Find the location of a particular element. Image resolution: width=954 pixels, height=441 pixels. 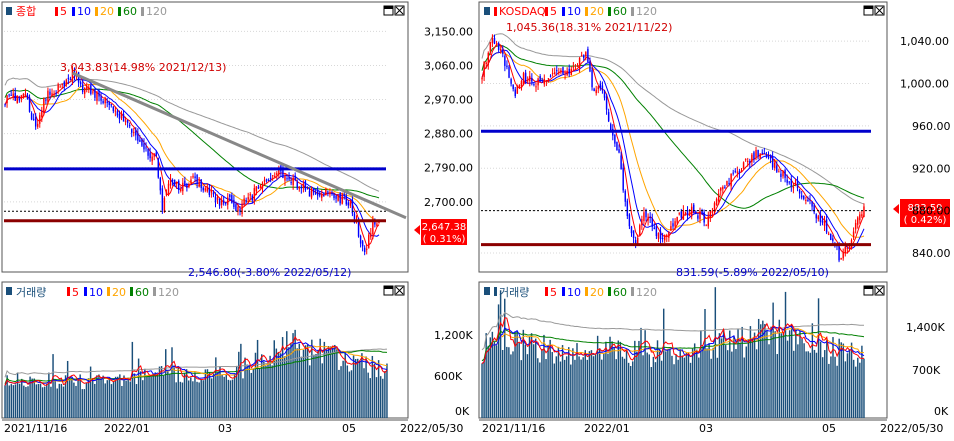

right-volume-legend: 거래량 5 10 20 60 120 is located at coordinates (570, 292).